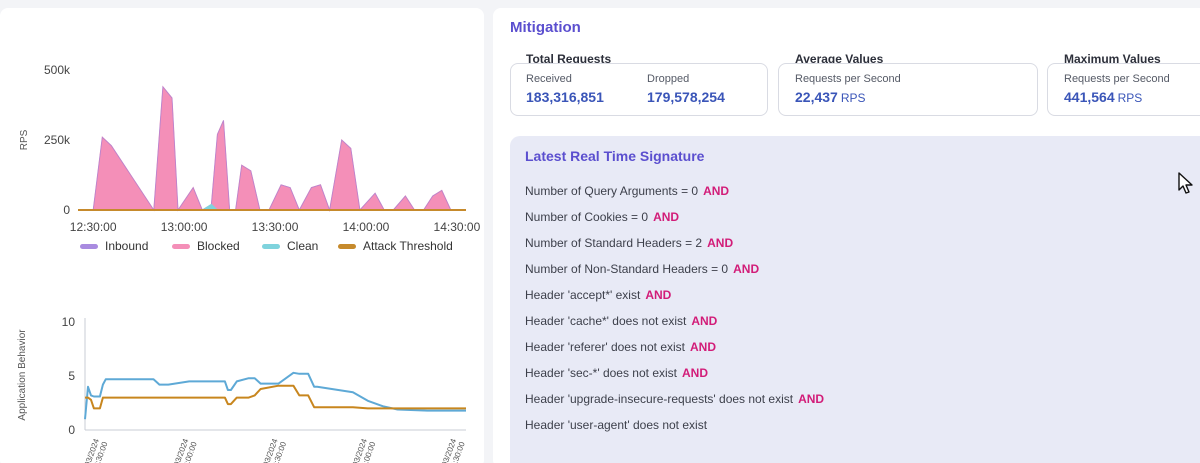 The height and width of the screenshot is (463, 1200). Describe the element at coordinates (271, 246) in the screenshot. I see `legend-swatch-clean` at that location.